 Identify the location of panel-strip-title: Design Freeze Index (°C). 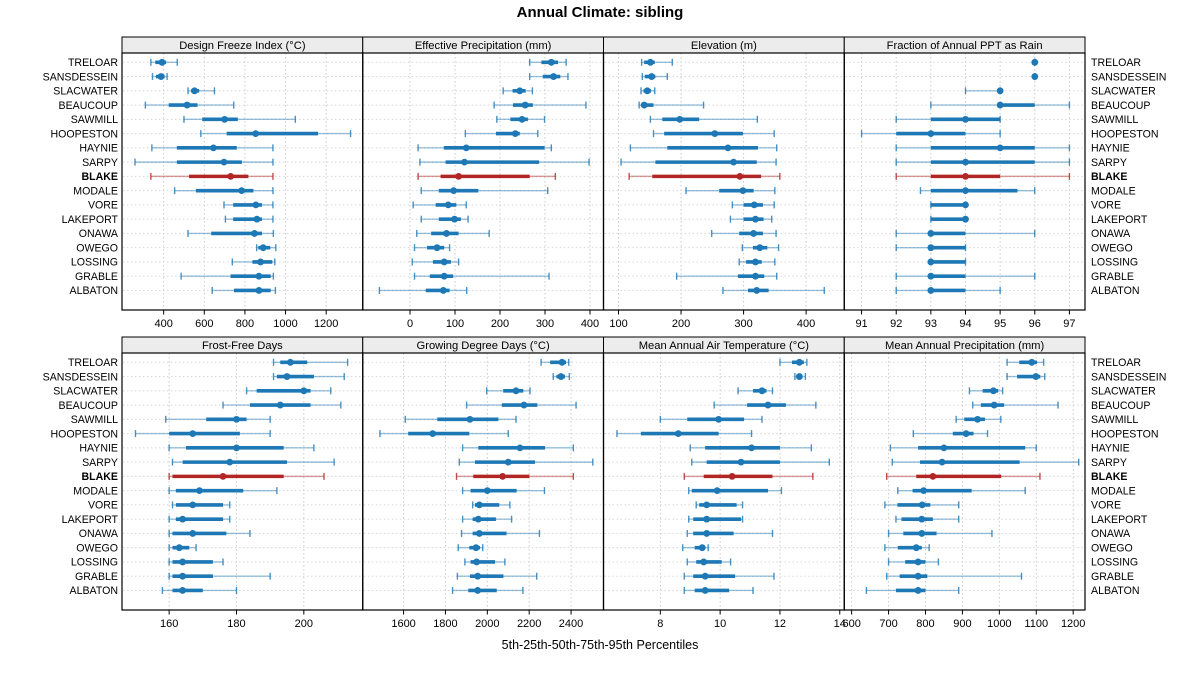
(242, 46).